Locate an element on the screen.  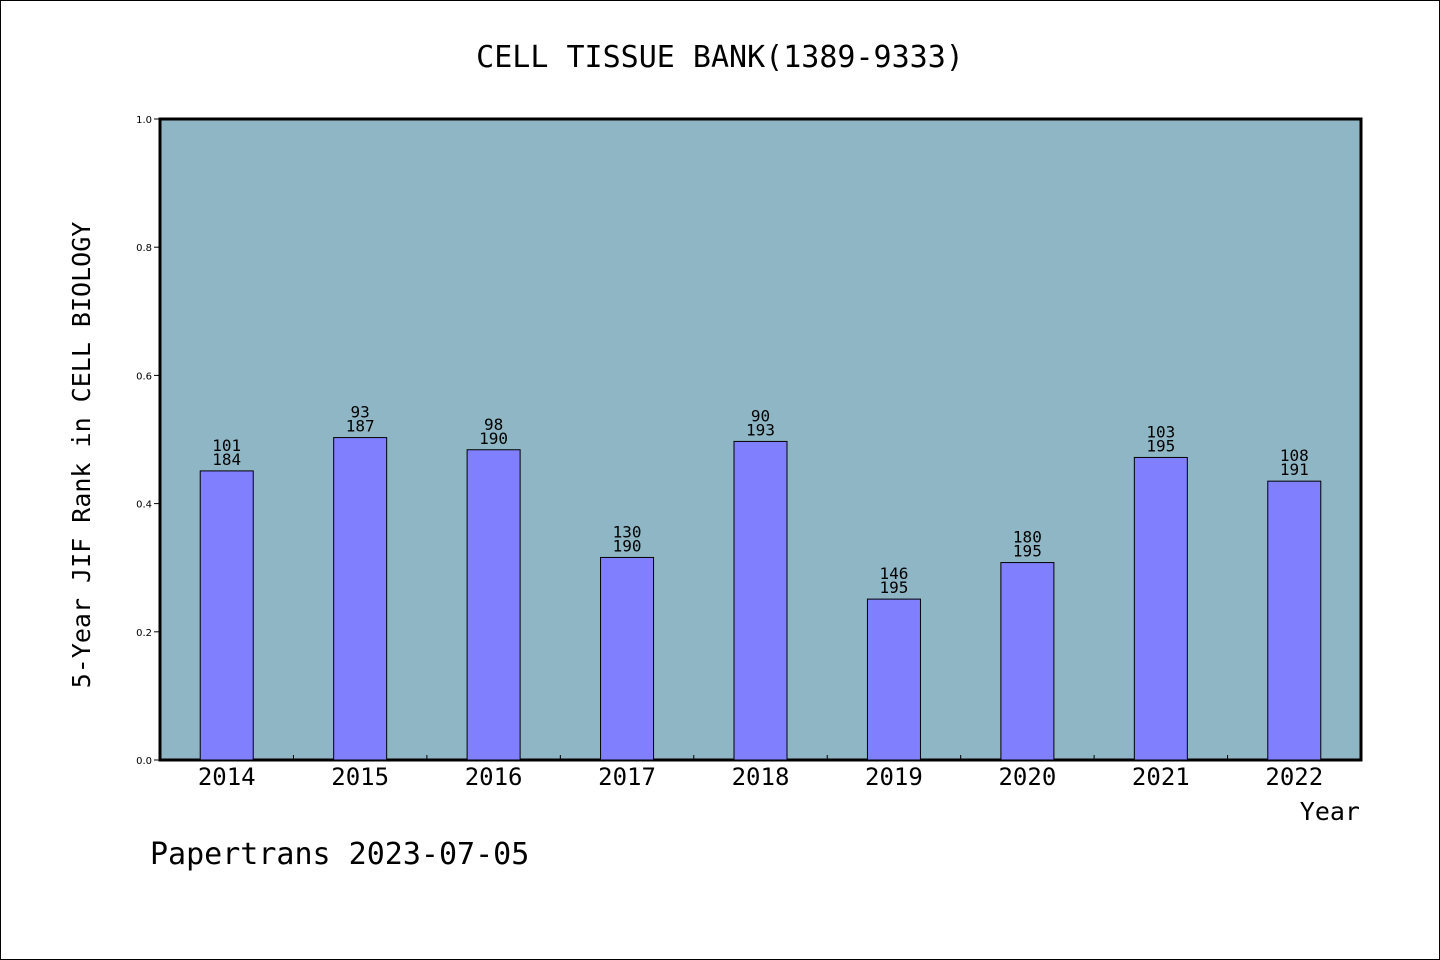
footer-source-date: Papertrans 2023-07-05 is located at coordinates (339, 854).